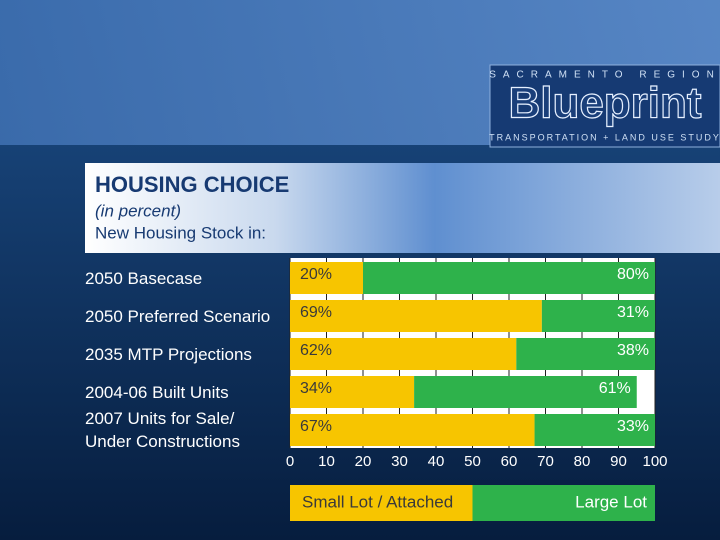  Describe the element at coordinates (316, 312) in the screenshot. I see `value-label: 69%` at that location.